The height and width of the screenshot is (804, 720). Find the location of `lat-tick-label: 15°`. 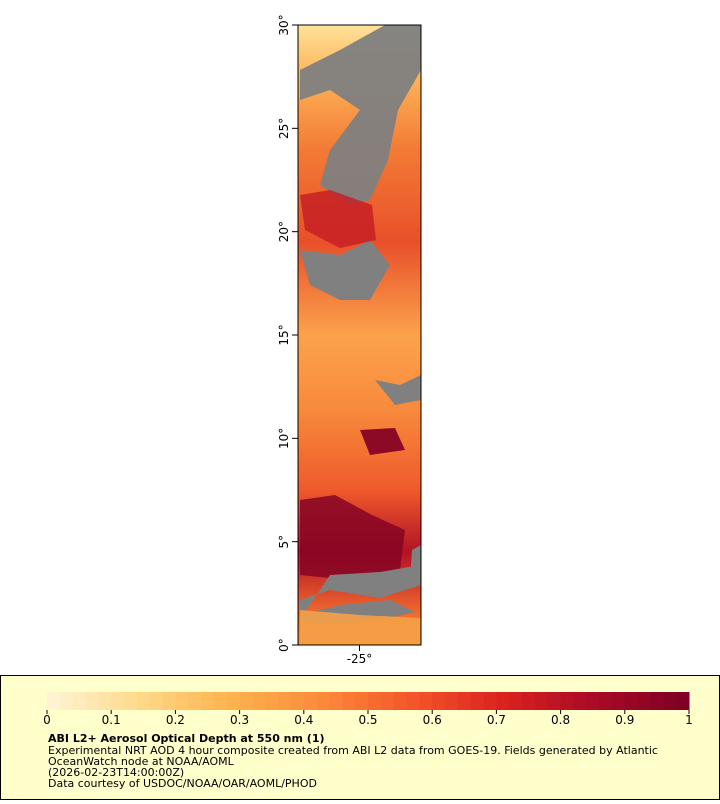

lat-tick-label: 15° is located at coordinates (284, 334).